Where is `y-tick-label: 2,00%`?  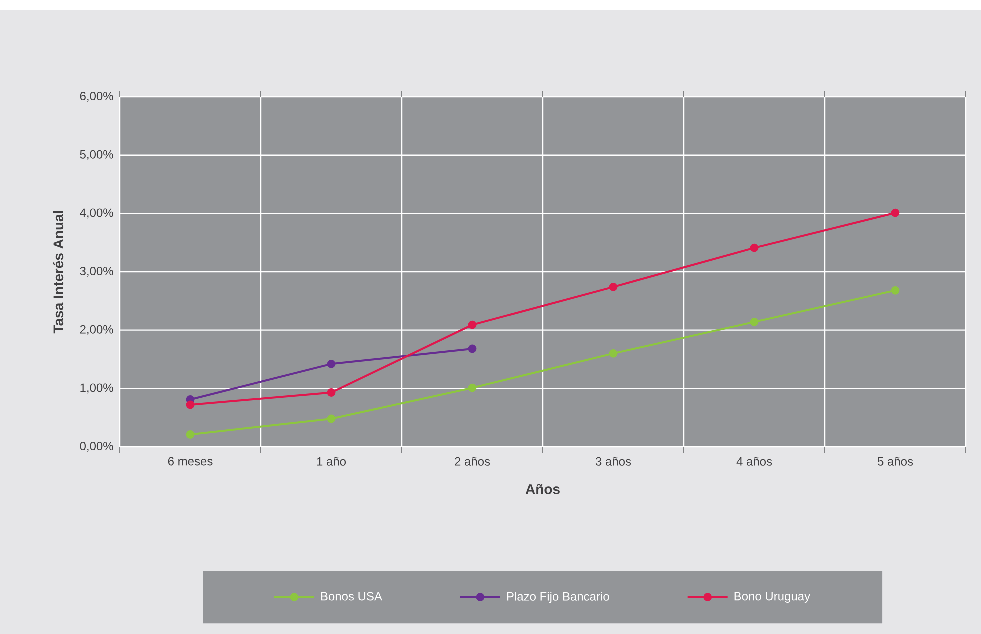 y-tick-label: 2,00% is located at coordinates (97, 330).